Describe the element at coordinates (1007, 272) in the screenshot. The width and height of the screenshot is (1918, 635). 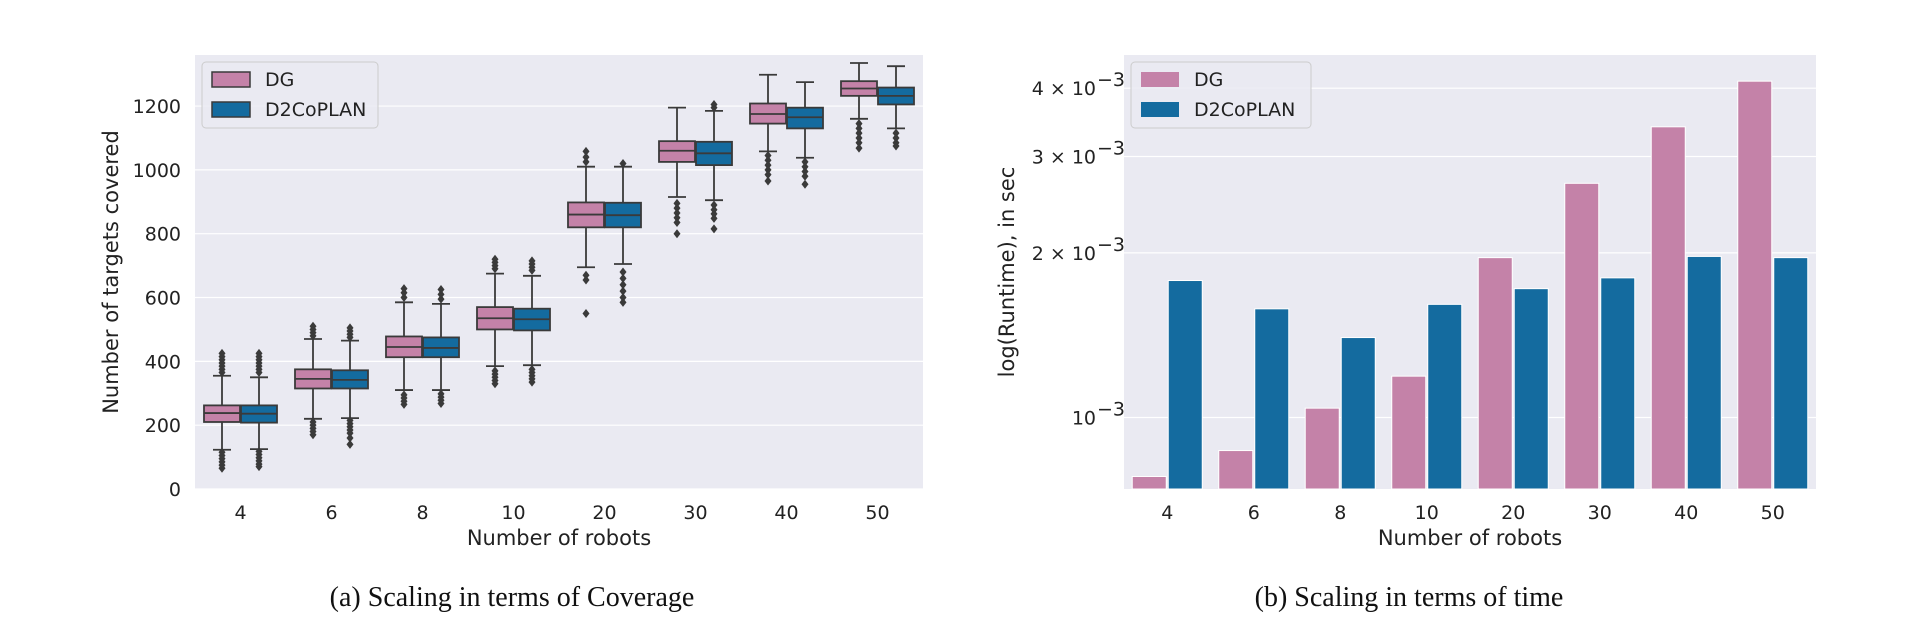
I see `runtime-y-axis-label: log(Runtime), in sec` at that location.